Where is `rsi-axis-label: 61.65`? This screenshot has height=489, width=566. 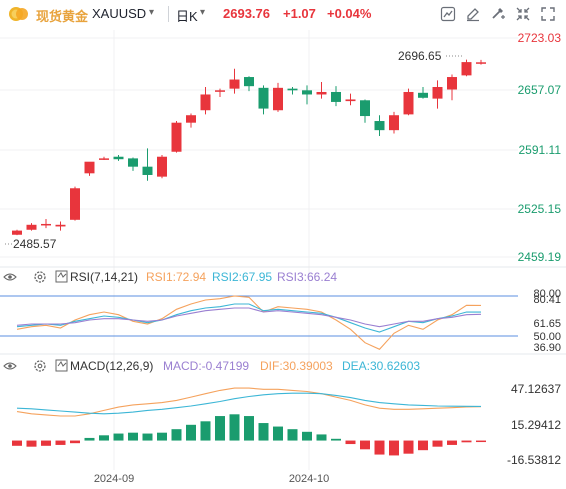
rsi-axis-label: 61.65 is located at coordinates (547, 324).